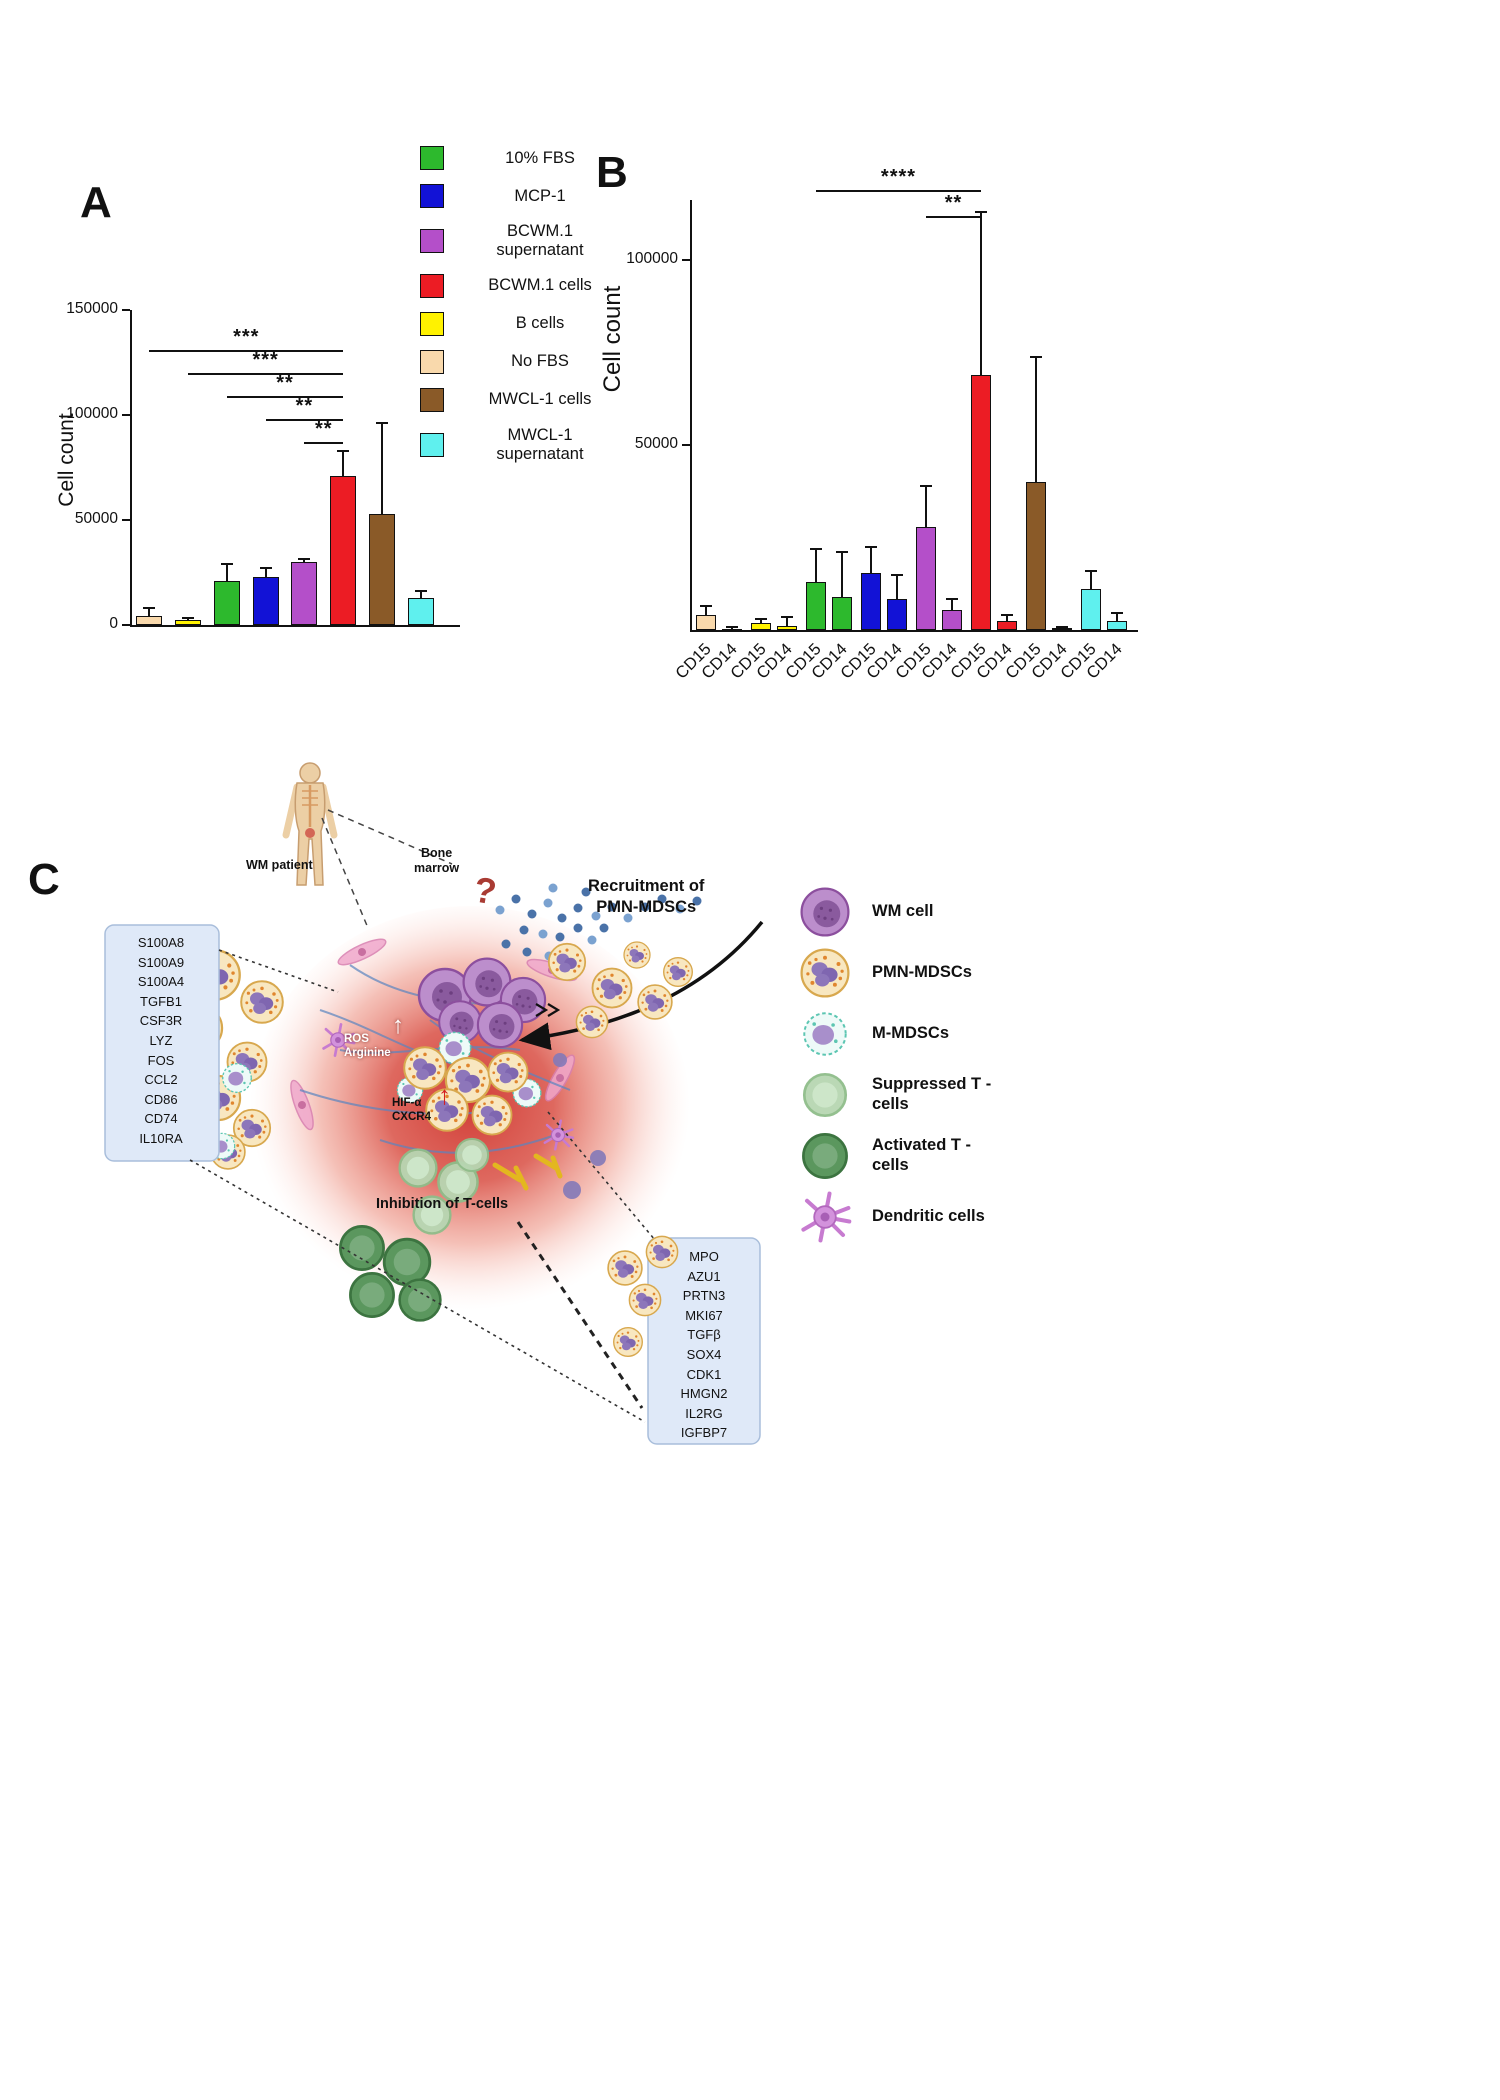 This screenshot has height=2100, width=1500. What do you see at coordinates (580, 1315) in the screenshot?
I see `bold-dashed-connector` at bounding box center [580, 1315].